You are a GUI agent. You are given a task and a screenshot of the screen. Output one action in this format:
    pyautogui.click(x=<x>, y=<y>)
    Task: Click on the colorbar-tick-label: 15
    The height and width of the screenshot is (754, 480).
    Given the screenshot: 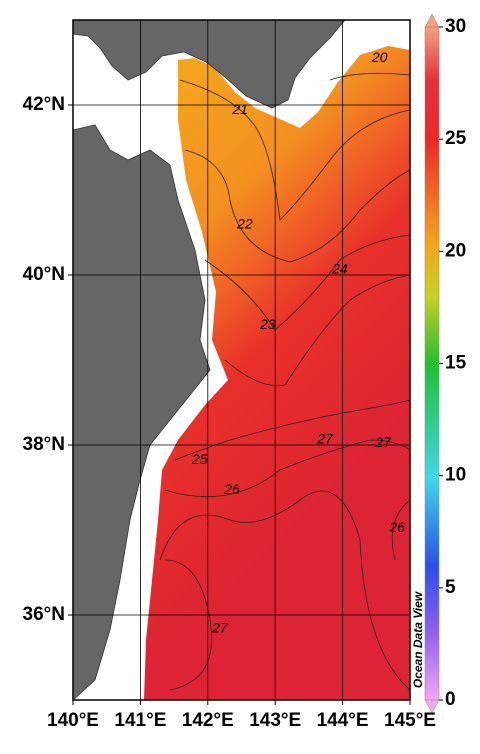 What is the action you would take?
    pyautogui.click(x=456, y=363)
    